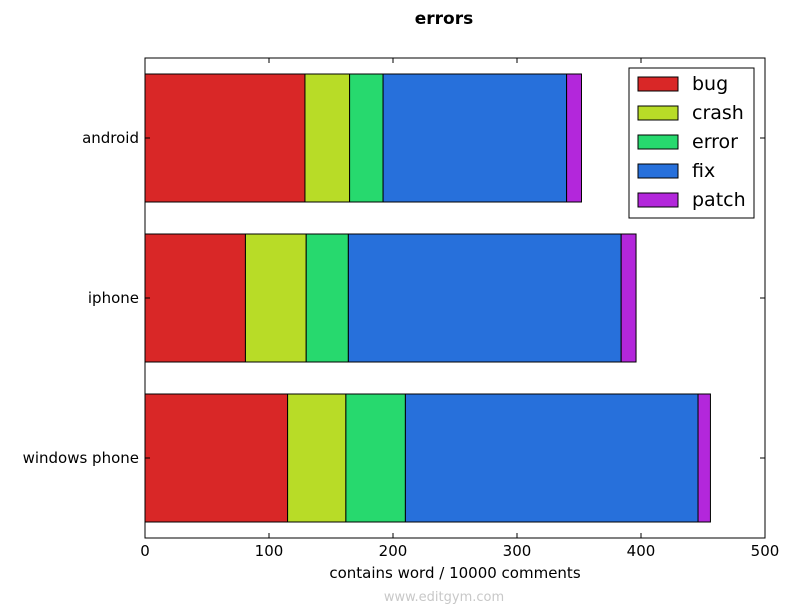 This screenshot has width=788, height=614. Describe the element at coordinates (710, 84) in the screenshot. I see `legend-label-bug: bug` at that location.